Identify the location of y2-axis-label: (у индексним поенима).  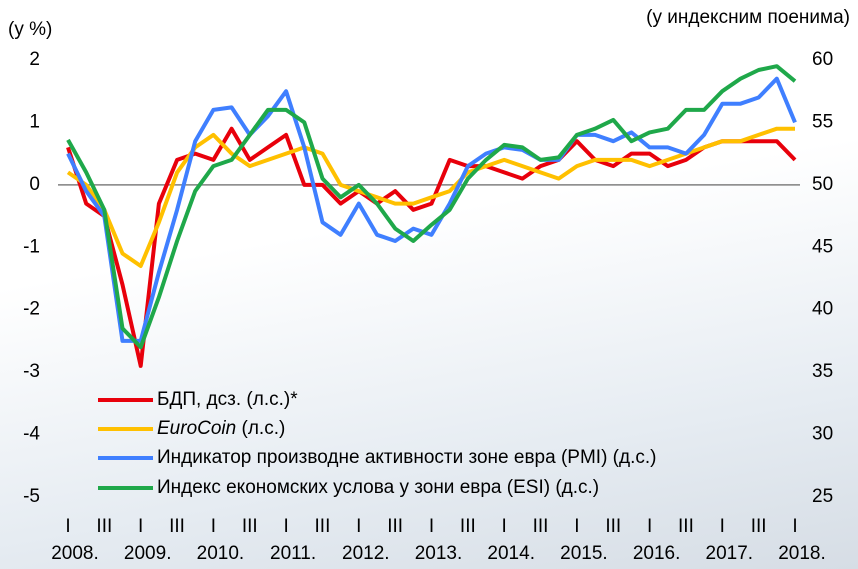
(748, 17).